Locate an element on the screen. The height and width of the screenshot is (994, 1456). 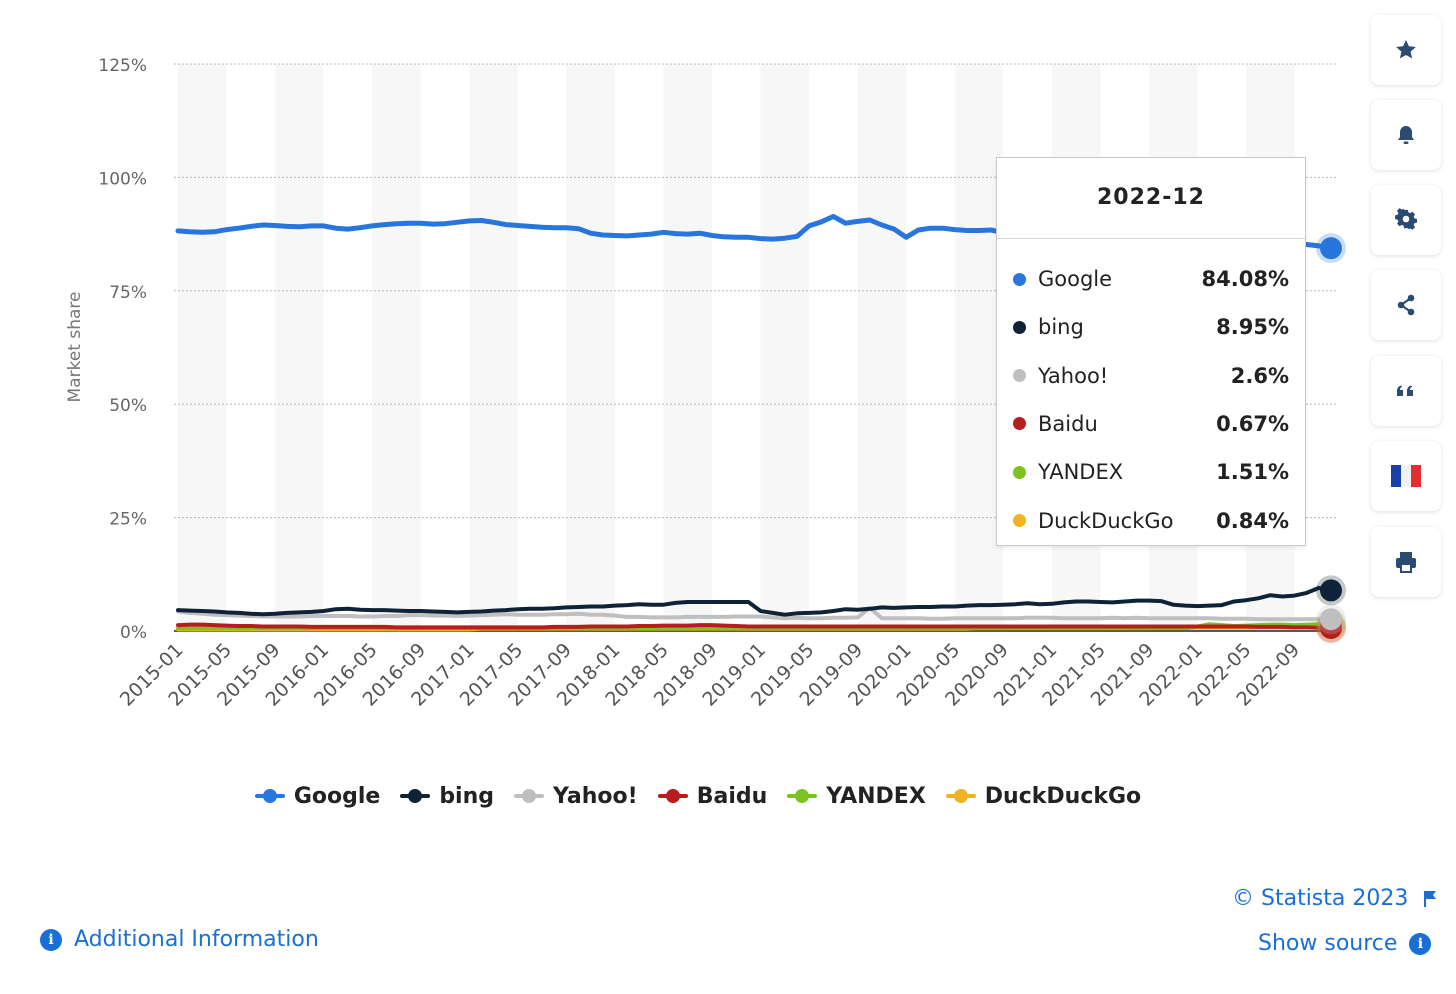
y-tick-label: 25% is located at coordinates (128, 520).